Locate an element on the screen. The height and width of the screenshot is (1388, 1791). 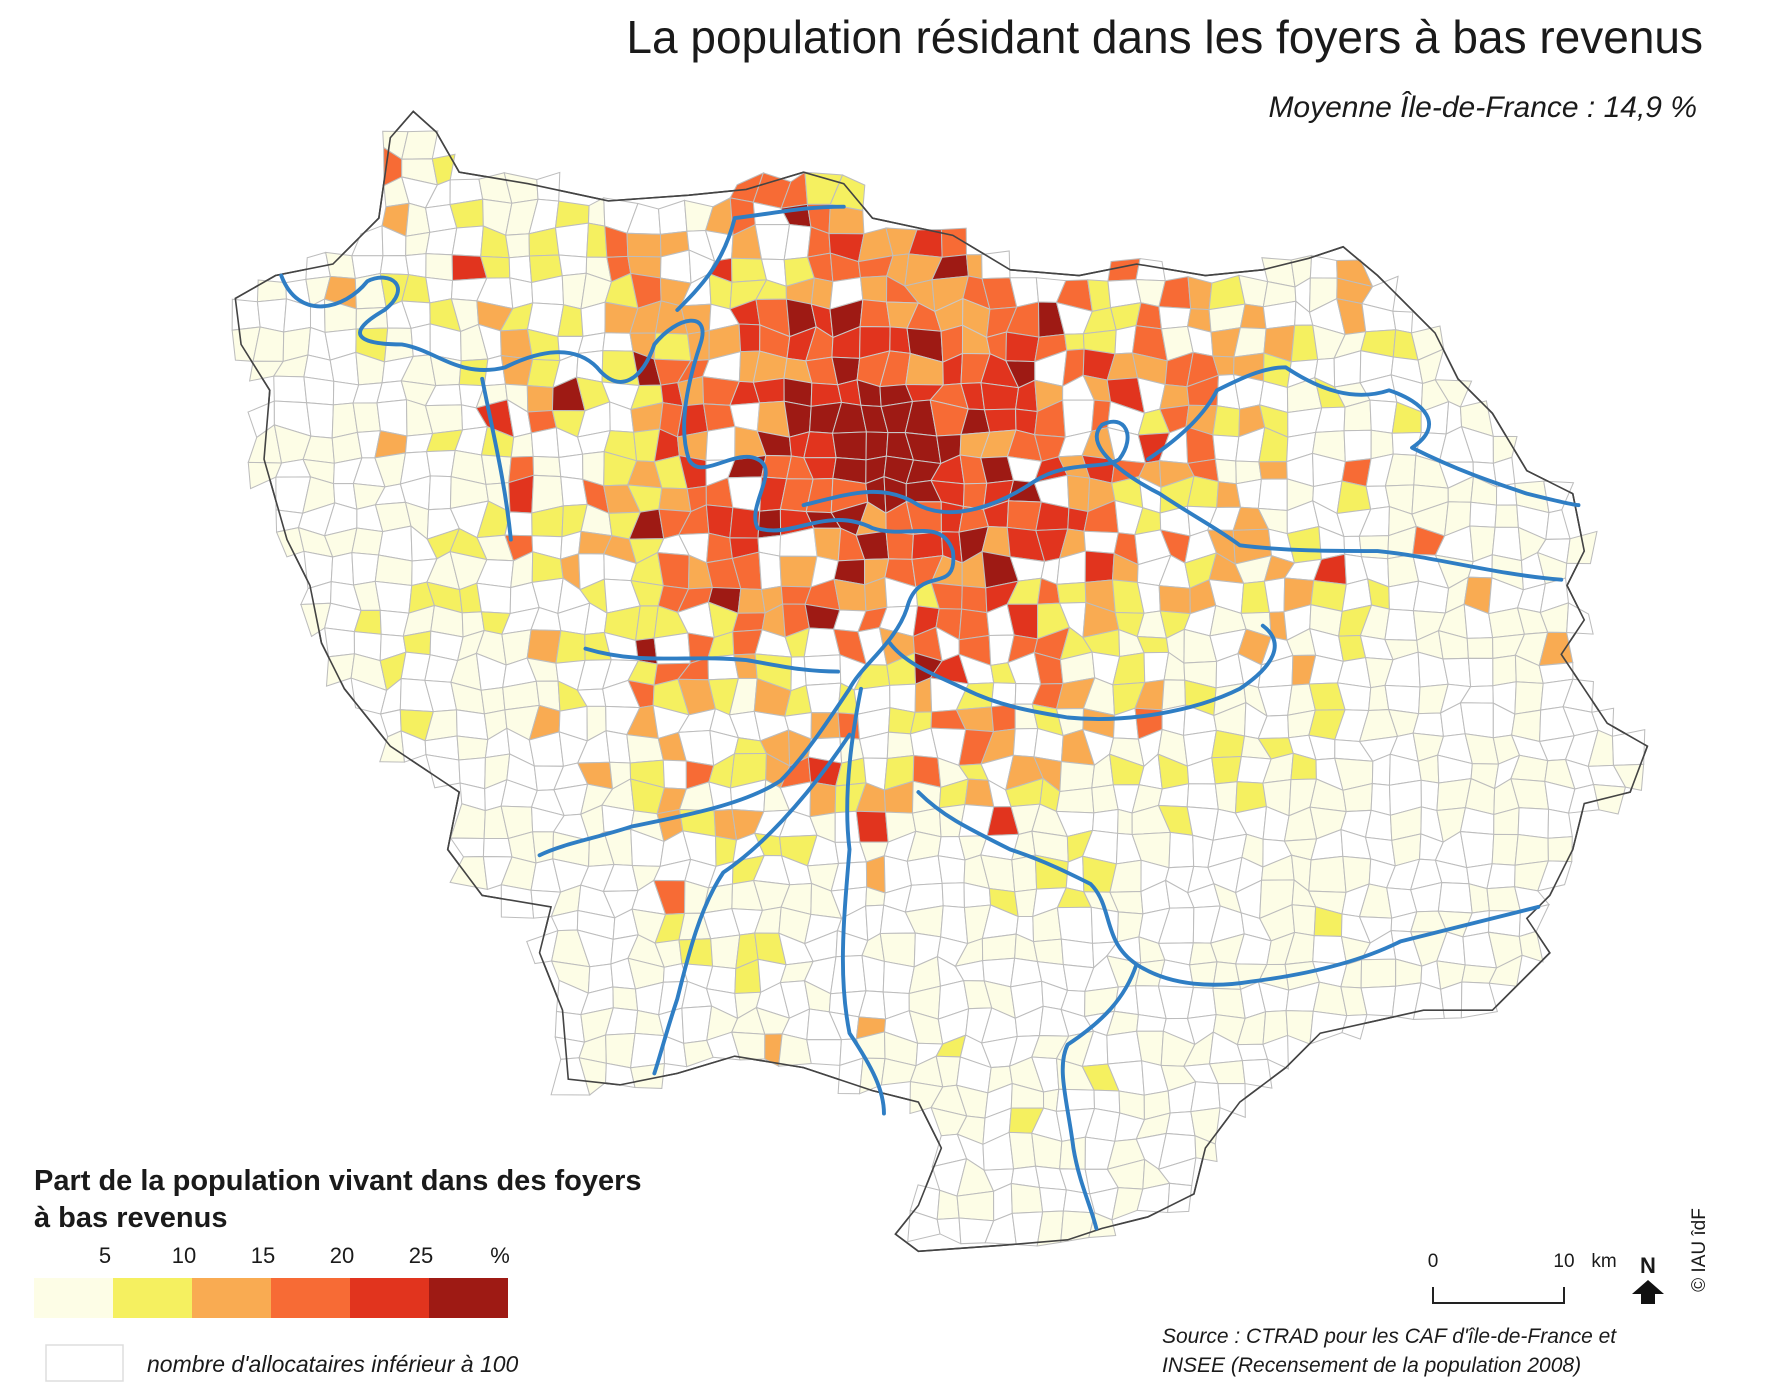
credit: © IAU îdF is located at coordinates (1699, 1250).